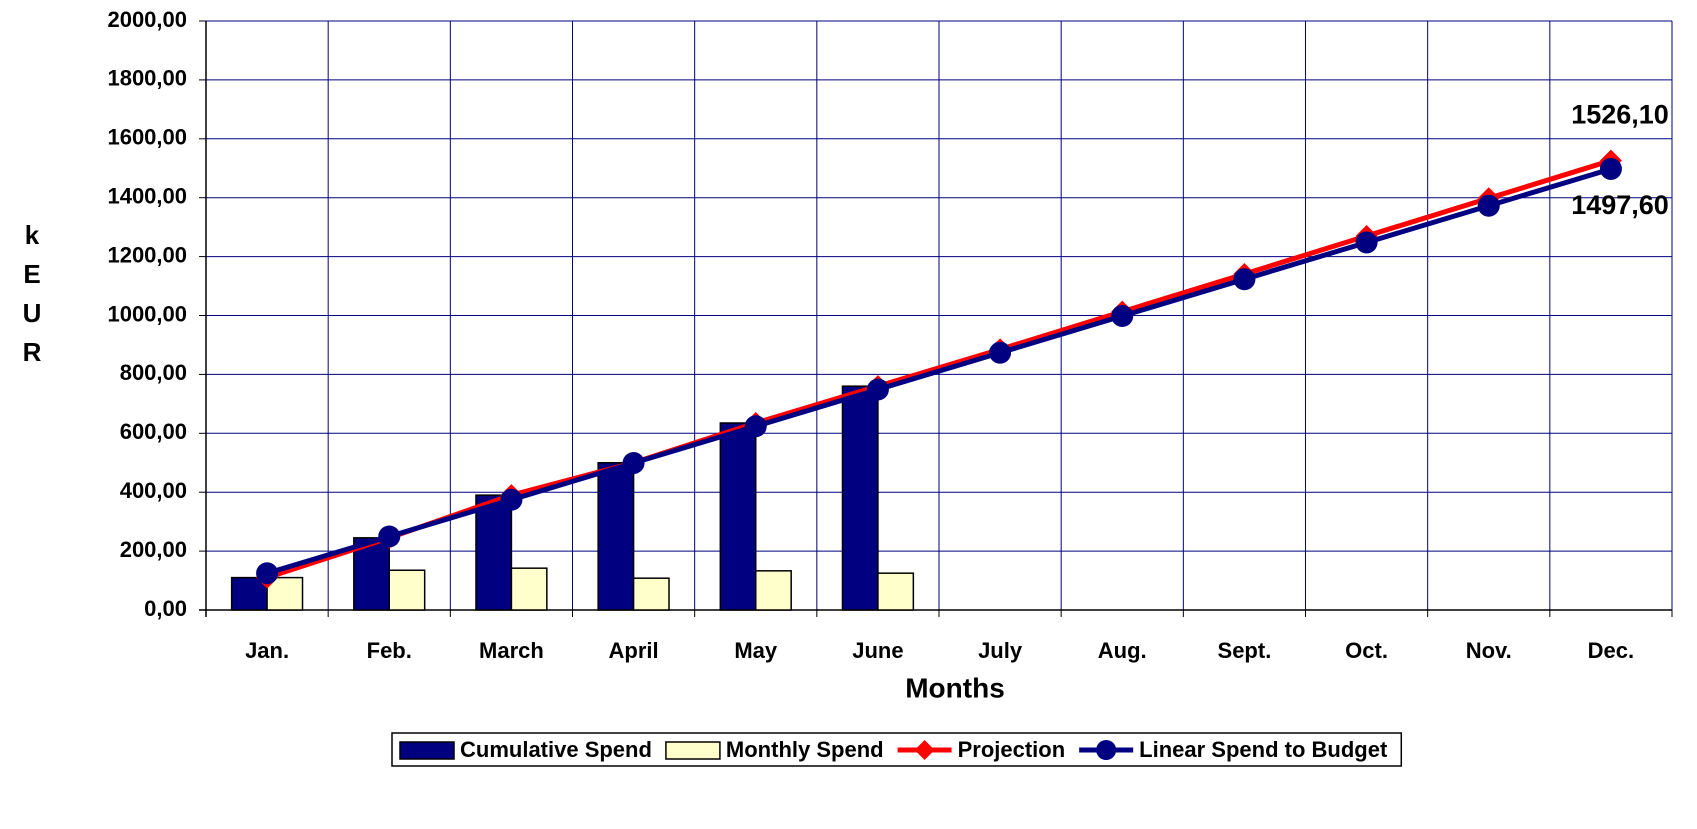 This screenshot has height=829, width=1697. What do you see at coordinates (1489, 650) in the screenshot?
I see `x-tick-label: Nov.` at bounding box center [1489, 650].